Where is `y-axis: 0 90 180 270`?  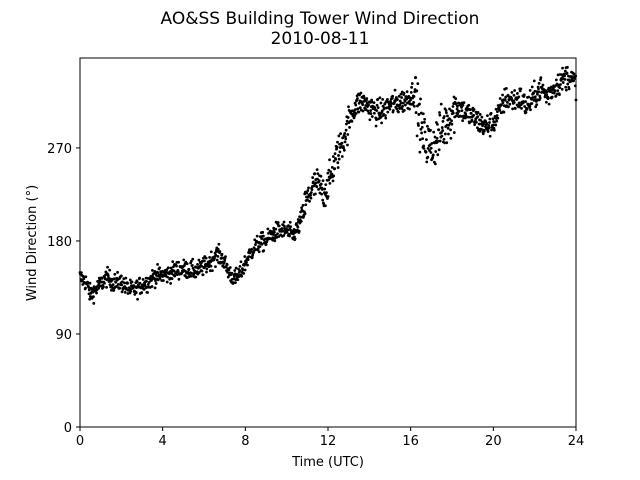
y-axis: 0 90 180 270 is located at coordinates (63, 289).